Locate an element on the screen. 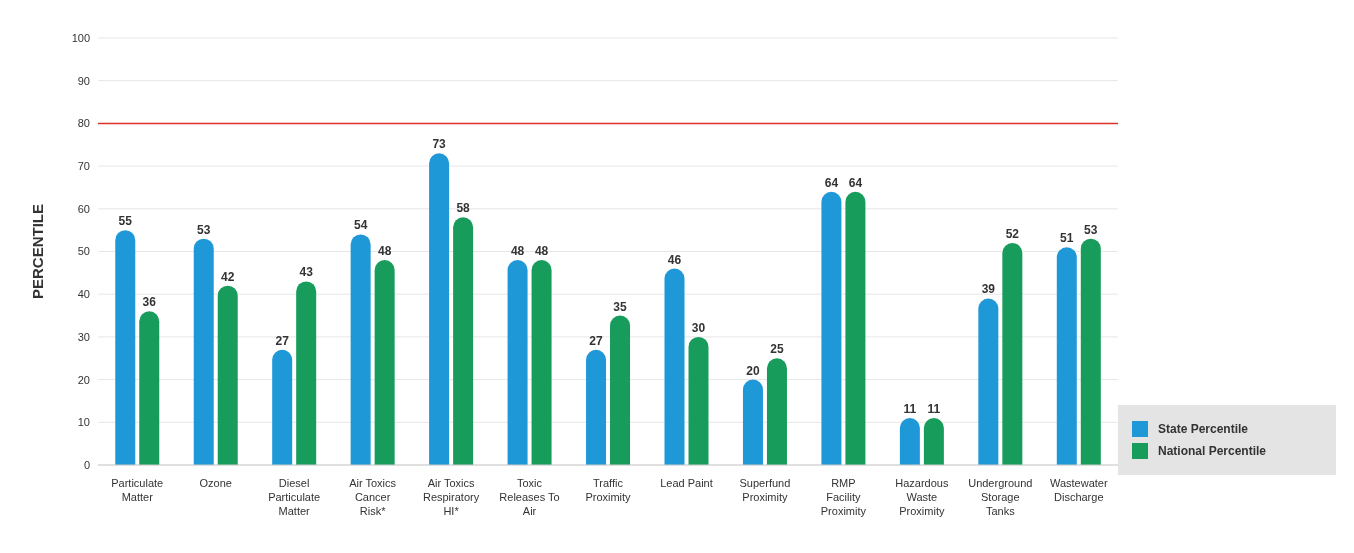 The image size is (1354, 553). data-label: 35 is located at coordinates (620, 306).